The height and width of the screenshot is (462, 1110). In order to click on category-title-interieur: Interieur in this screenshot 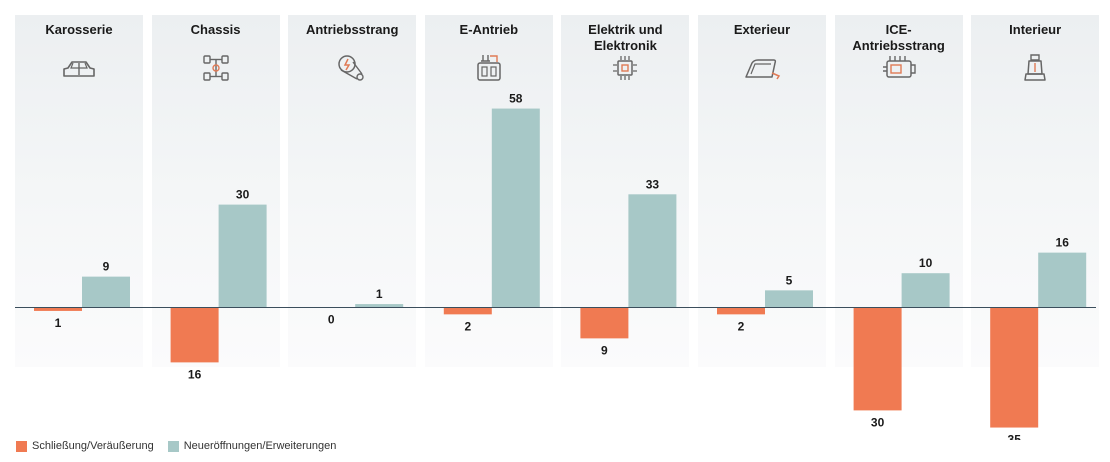, I will do `click(1035, 30)`.